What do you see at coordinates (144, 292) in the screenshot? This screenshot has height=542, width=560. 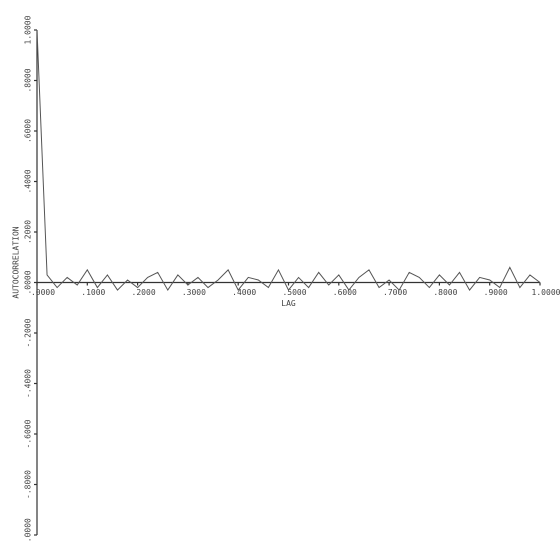 I see `x-tick-label: .2000` at bounding box center [144, 292].